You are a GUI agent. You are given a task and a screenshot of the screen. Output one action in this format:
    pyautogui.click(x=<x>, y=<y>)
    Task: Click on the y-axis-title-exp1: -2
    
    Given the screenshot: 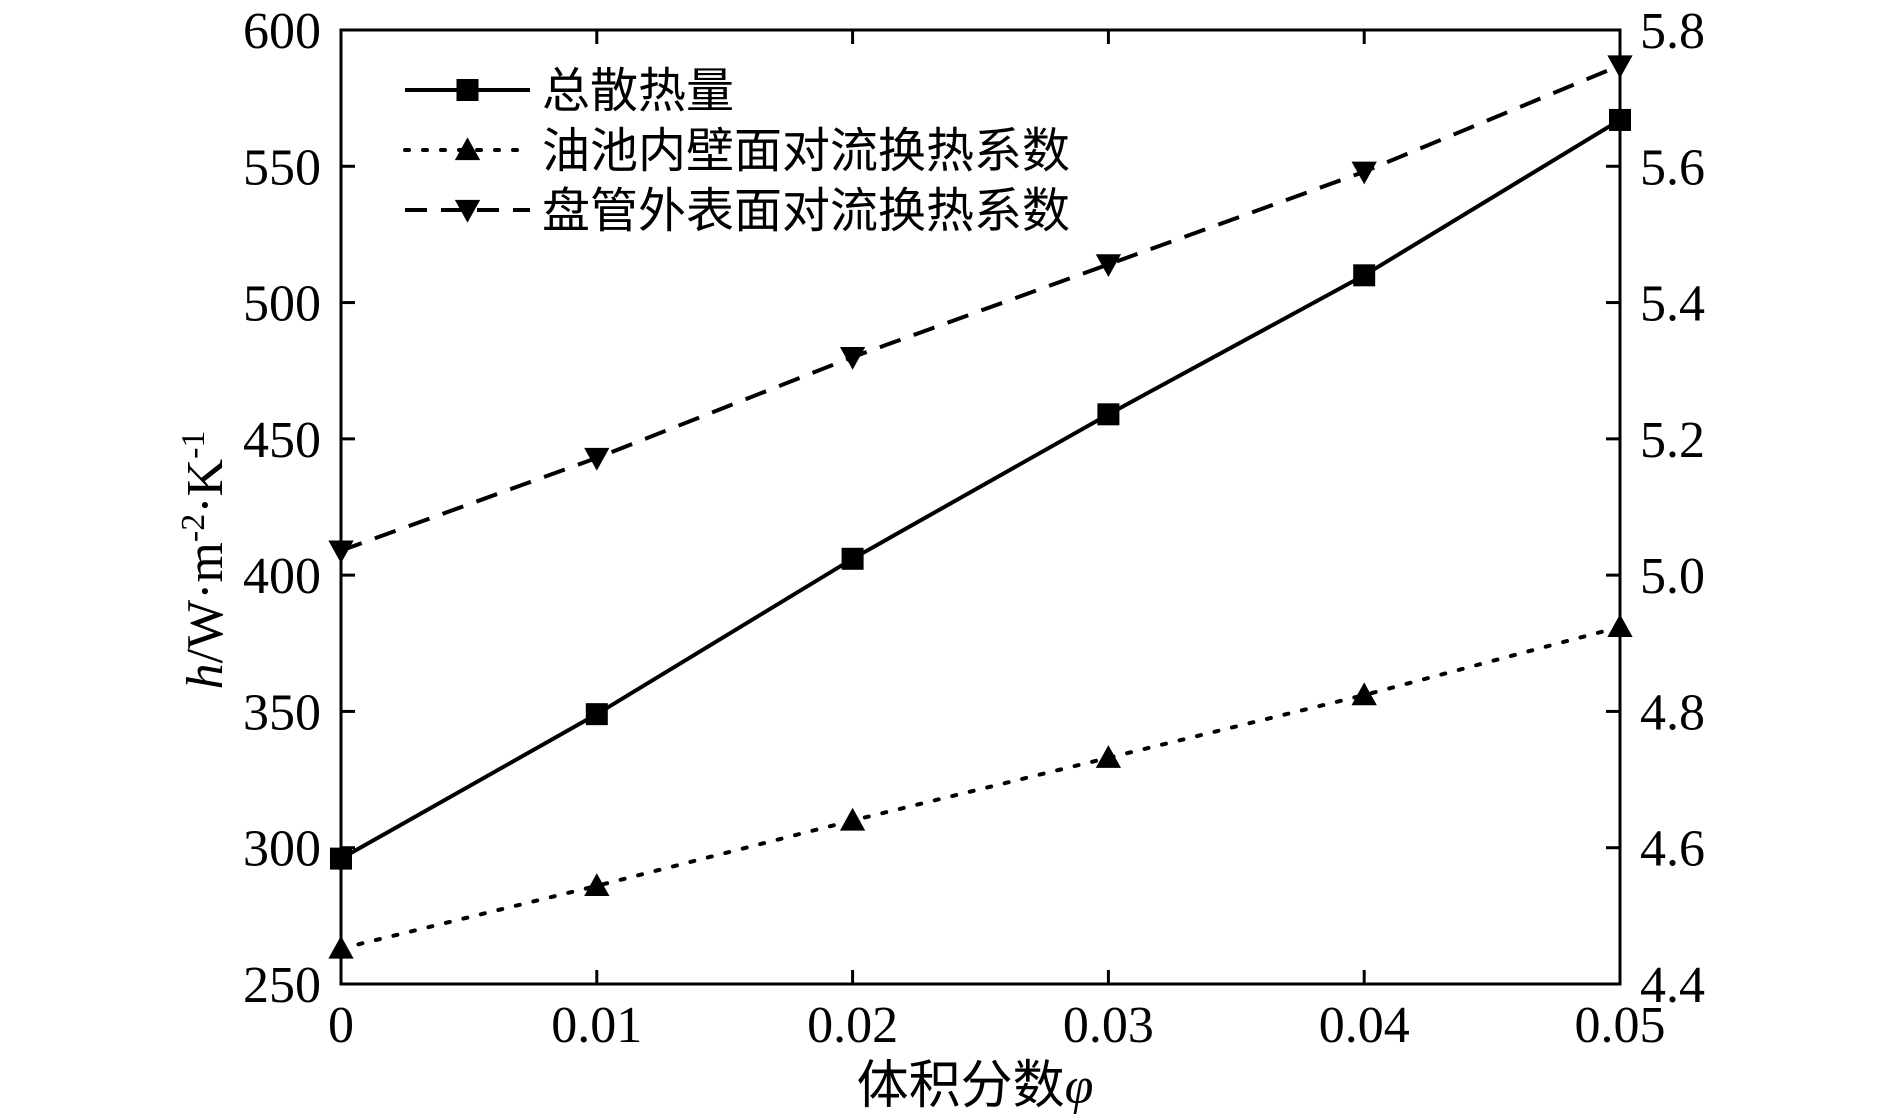 What is the action you would take?
    pyautogui.click(x=193, y=528)
    